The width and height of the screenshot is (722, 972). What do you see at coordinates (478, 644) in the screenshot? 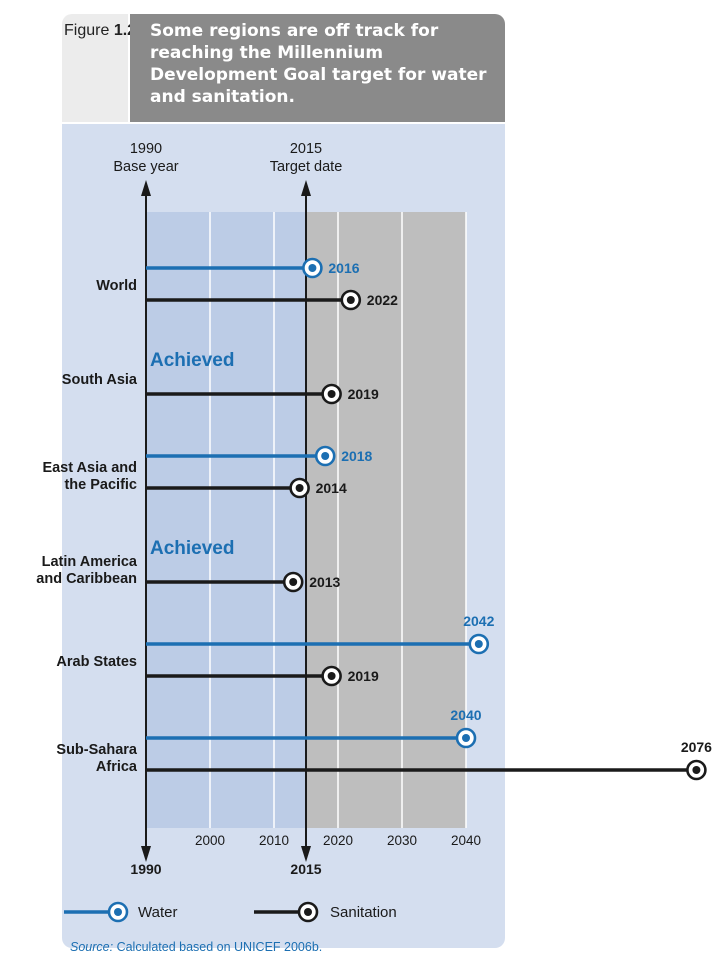
I see `row-5-water-marker-dot` at bounding box center [478, 644].